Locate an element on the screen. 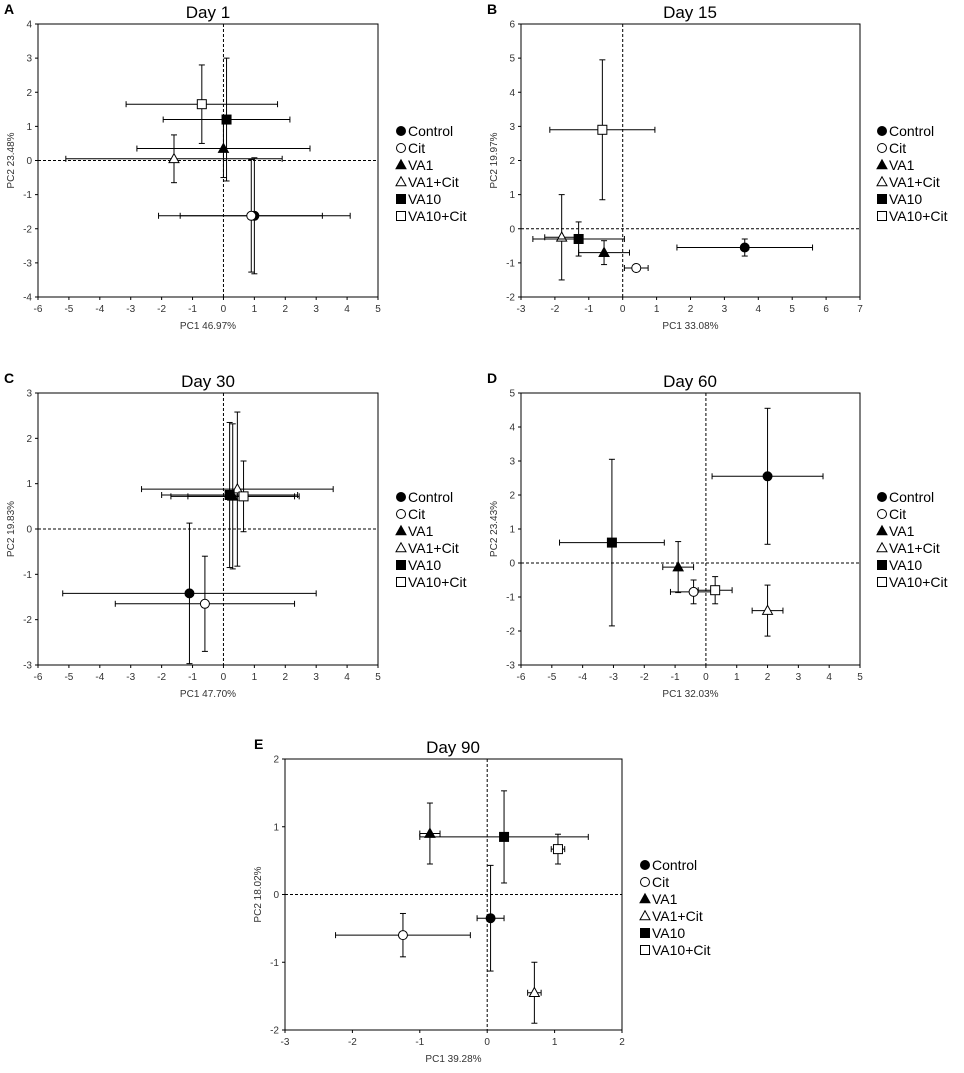 The image size is (964, 1073). panel-e-point-va10 is located at coordinates (504, 837).